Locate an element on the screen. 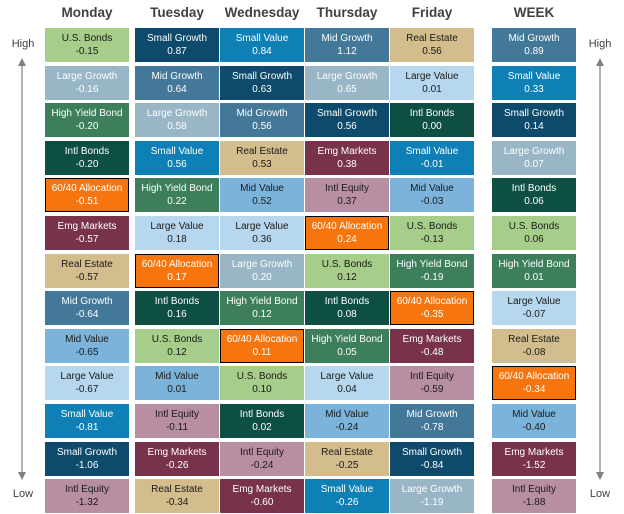  return-value: 0.17 is located at coordinates (177, 277).